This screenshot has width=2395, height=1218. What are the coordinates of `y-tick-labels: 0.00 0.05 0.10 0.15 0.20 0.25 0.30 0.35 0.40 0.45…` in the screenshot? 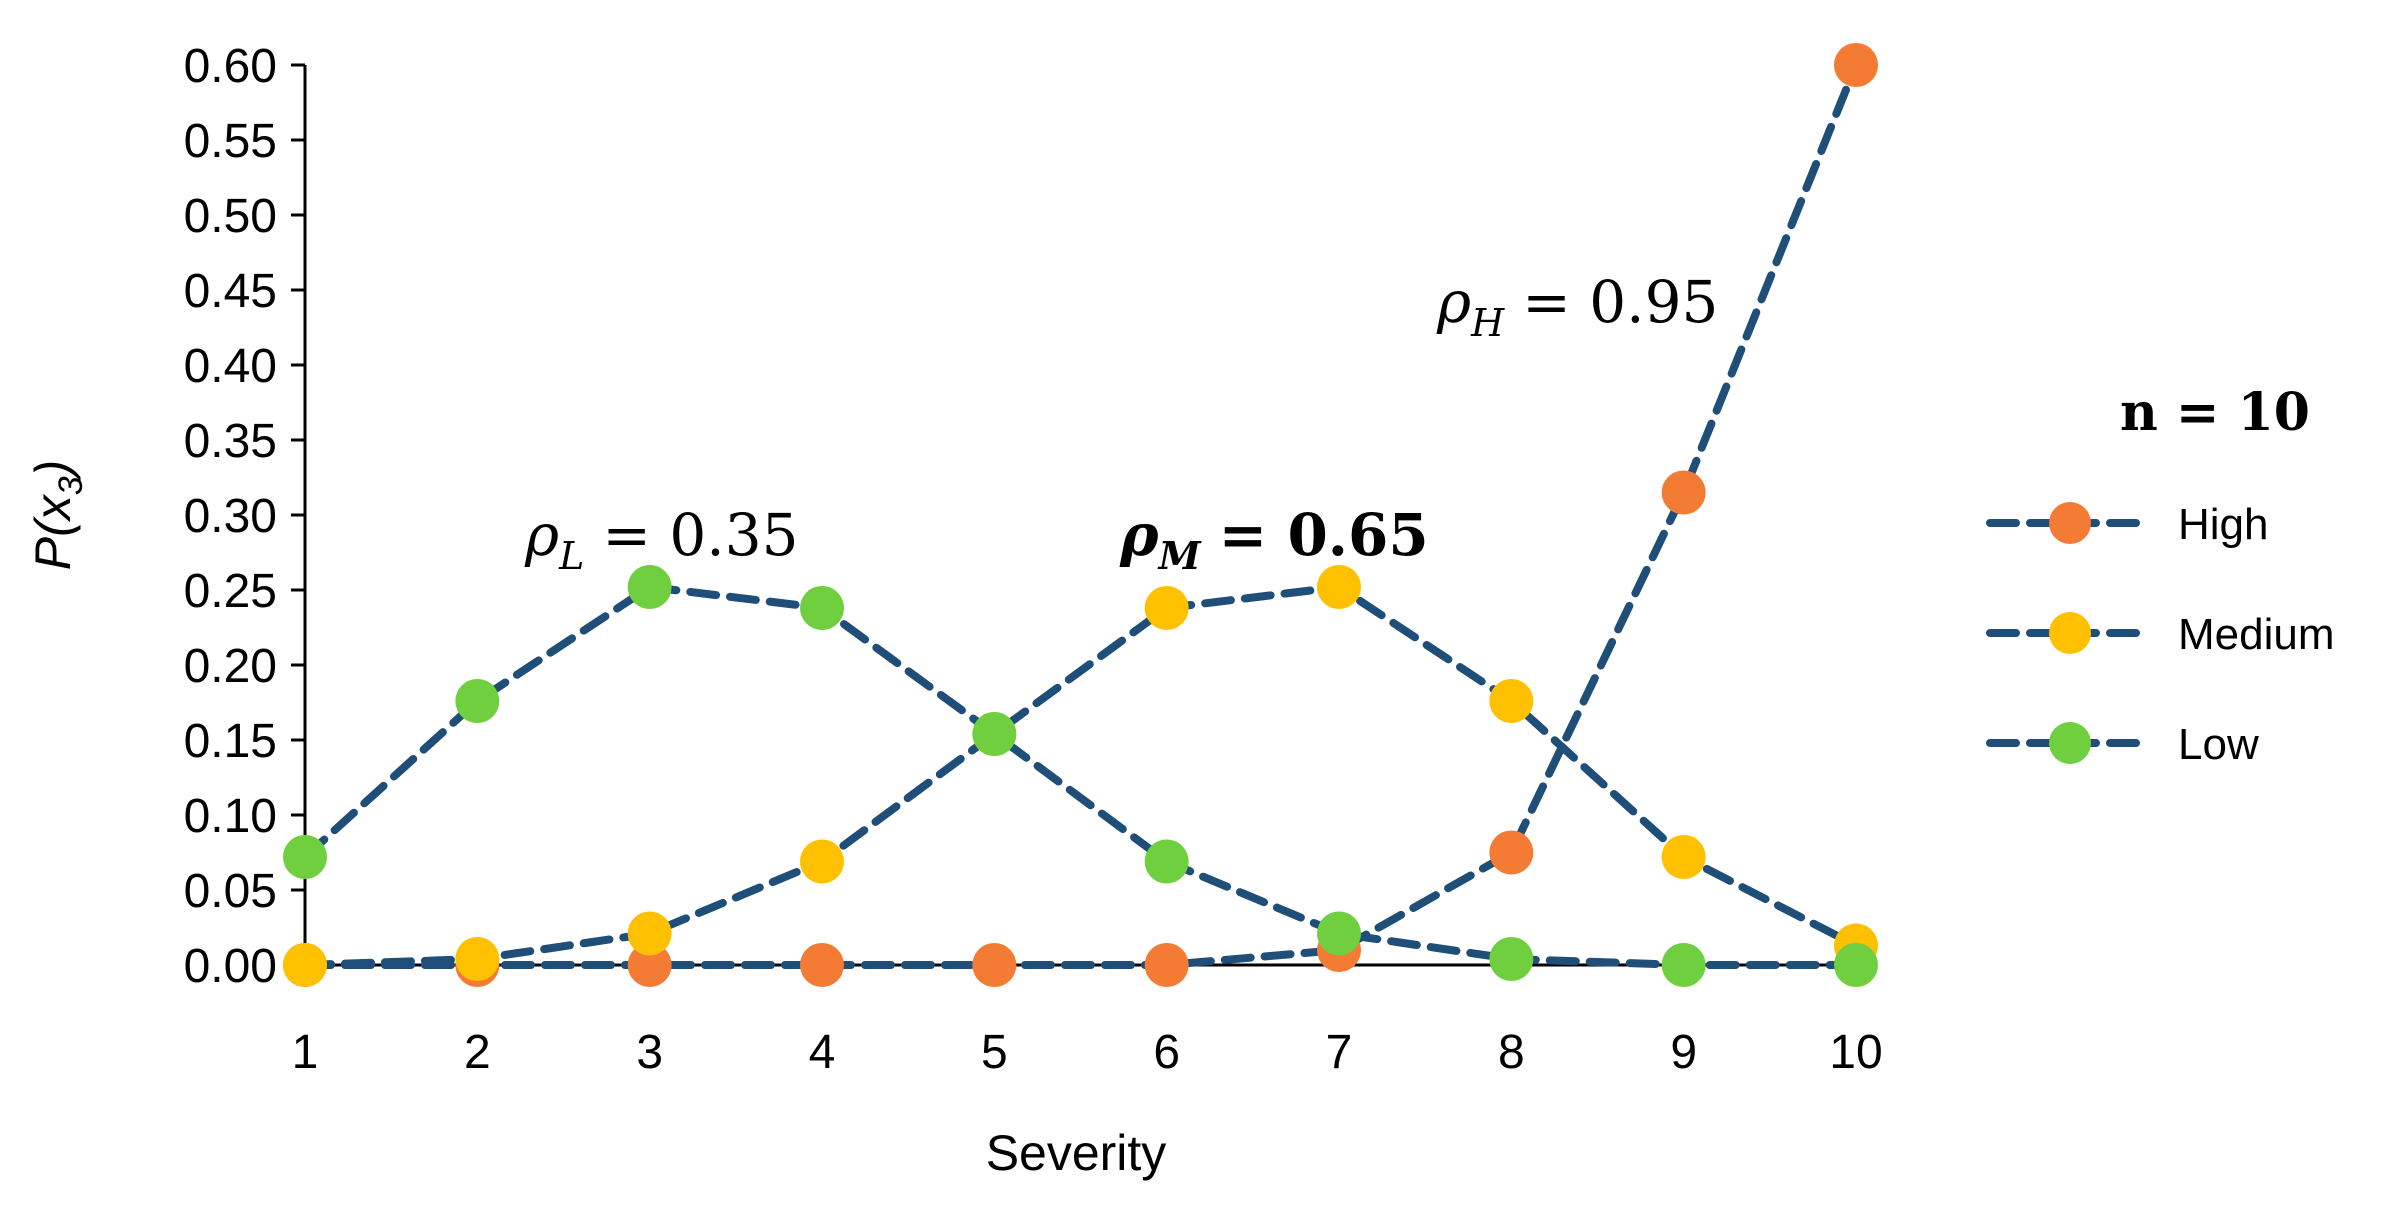 It's located at (244, 516).